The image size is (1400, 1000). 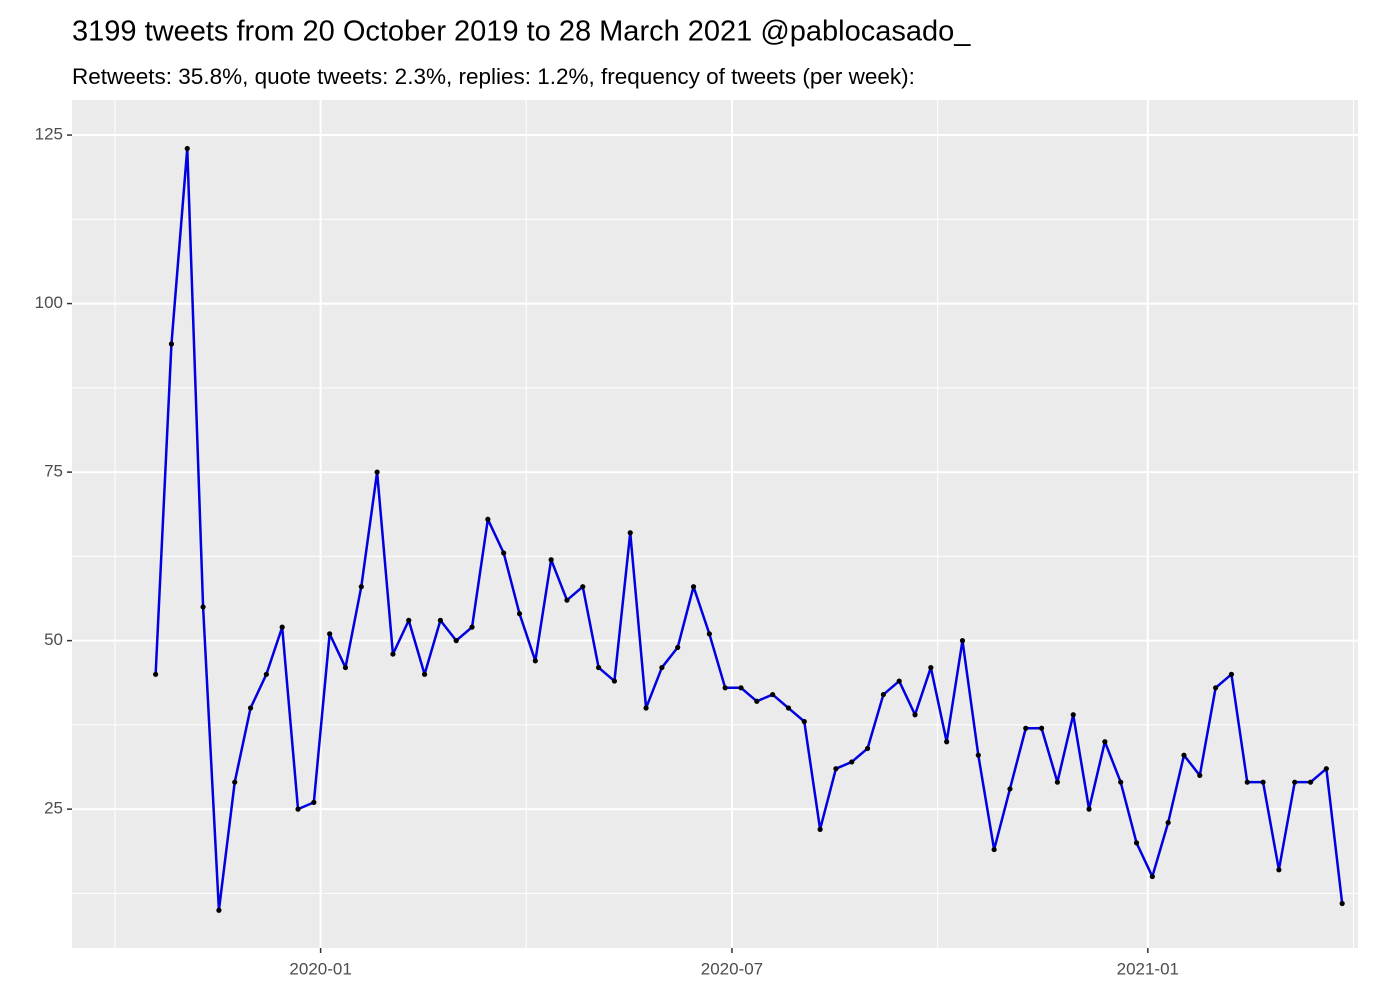 I want to click on x-tick-label: 2021-01, so click(x=1148, y=968).